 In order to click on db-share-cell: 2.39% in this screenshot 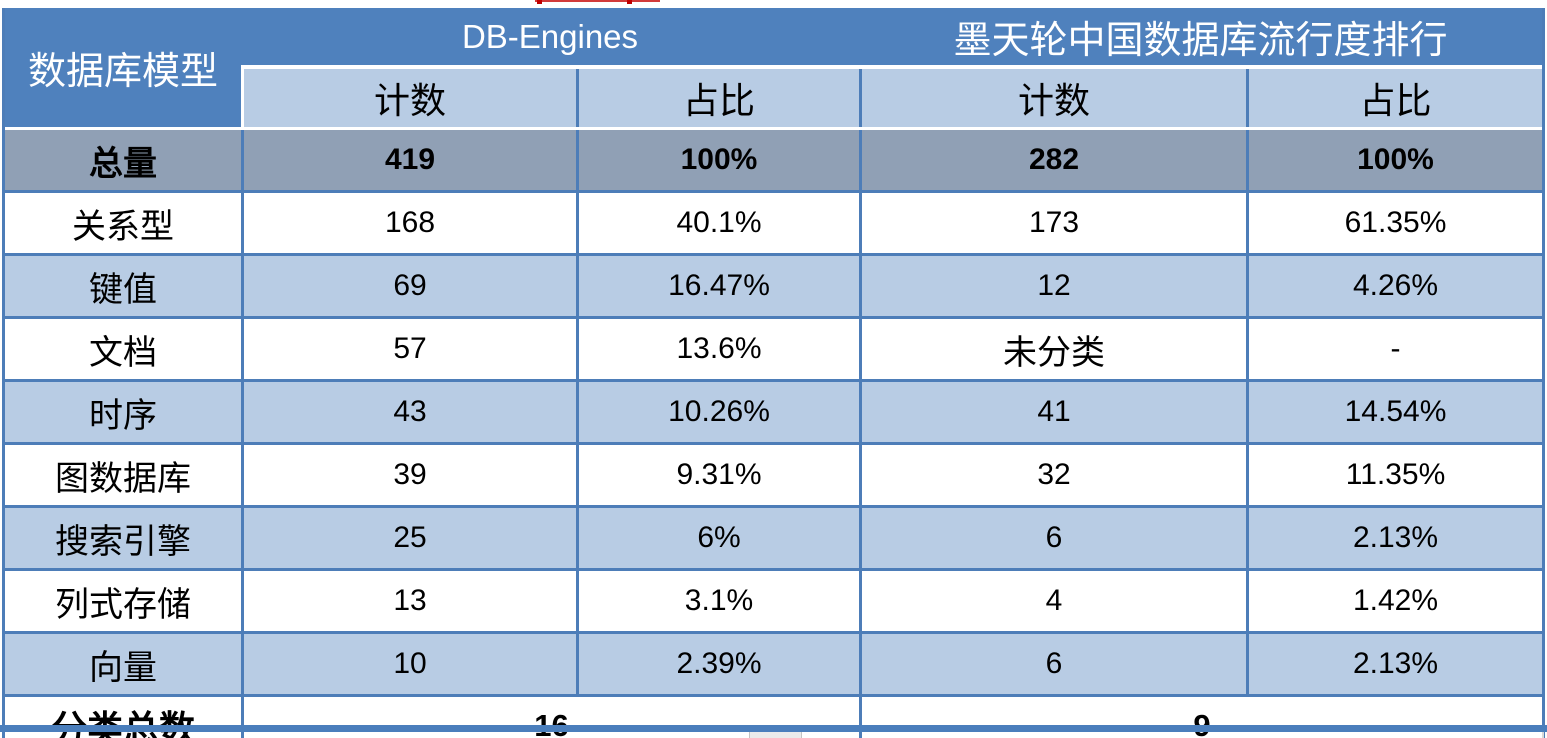, I will do `click(717, 664)`.